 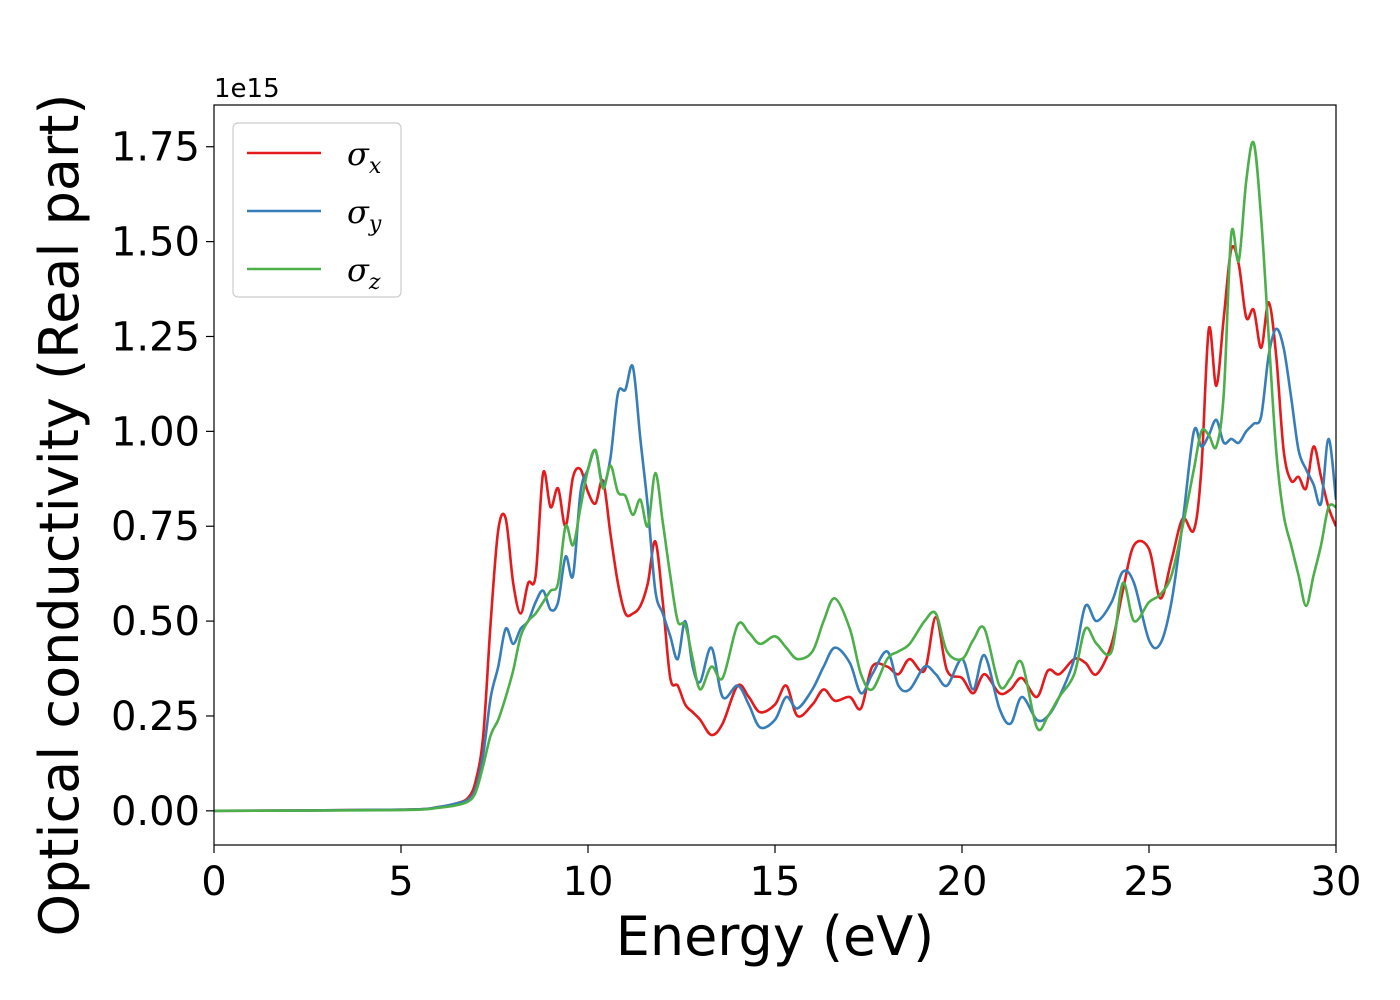 I want to click on legend-entry-sigma-y: σy, so click(x=364, y=215).